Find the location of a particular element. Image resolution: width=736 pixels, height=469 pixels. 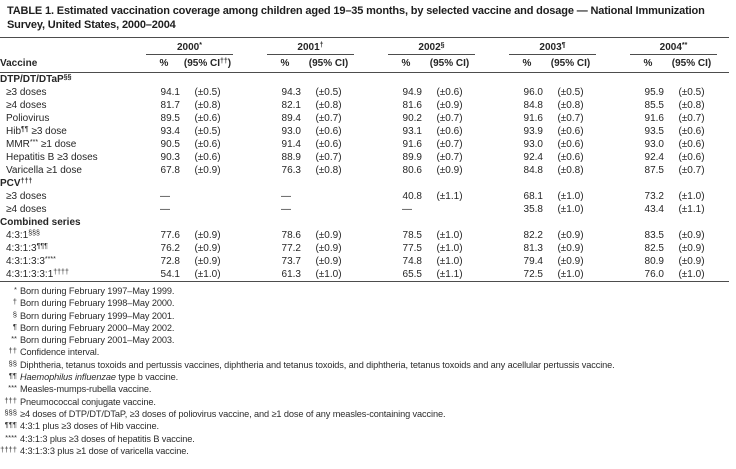

ci-value: (±1.1) is located at coordinates (691, 209).